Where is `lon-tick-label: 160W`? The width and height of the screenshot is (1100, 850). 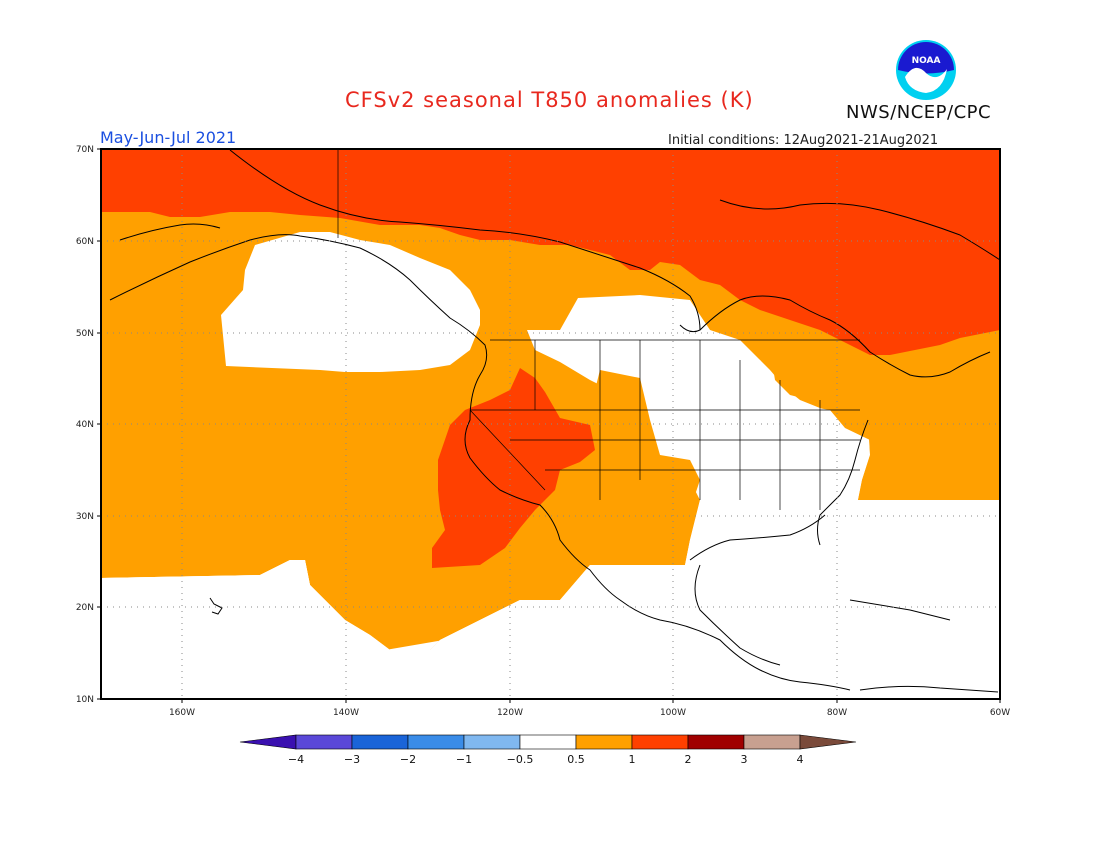
lon-tick-label: 160W is located at coordinates (182, 713).